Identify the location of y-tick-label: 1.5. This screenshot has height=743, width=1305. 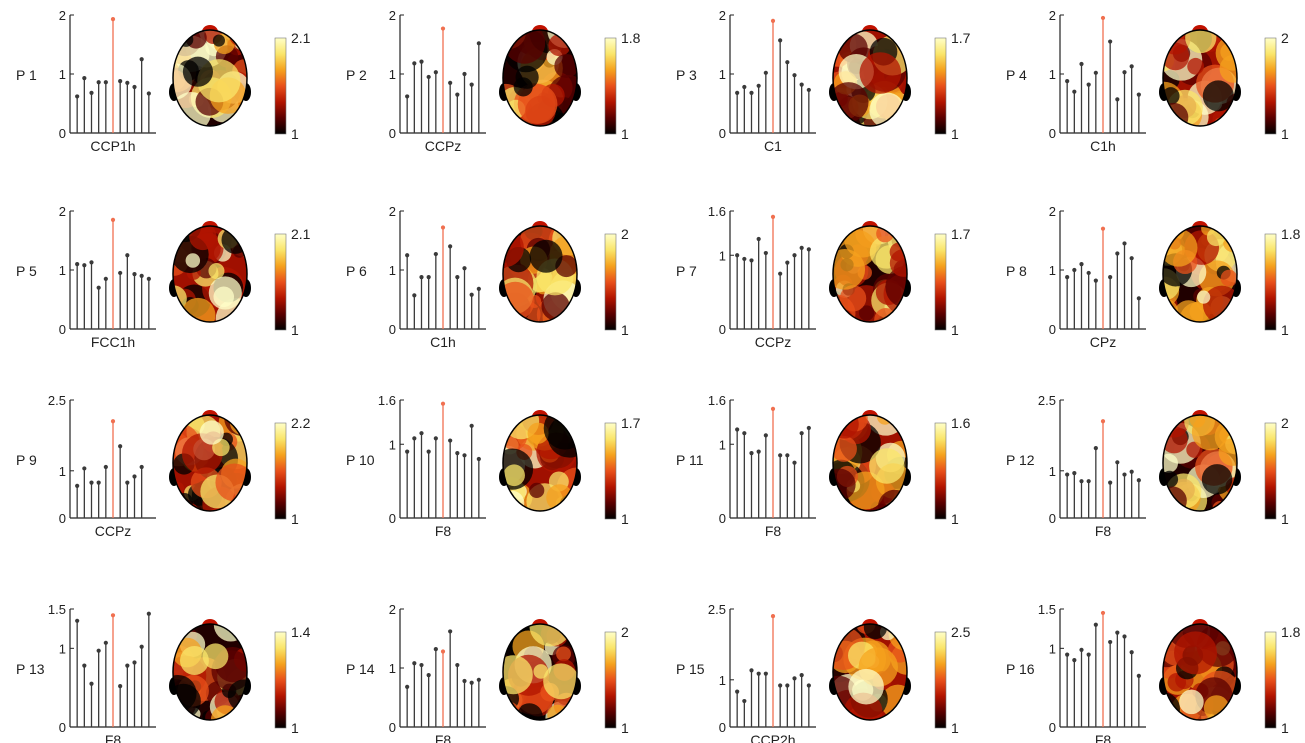
(57, 609).